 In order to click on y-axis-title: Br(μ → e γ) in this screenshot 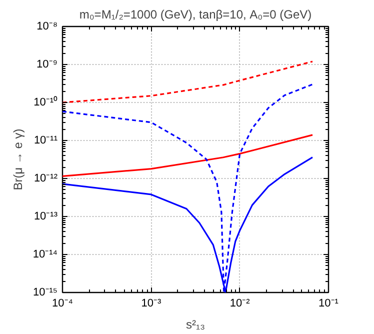, I will do `click(17, 159)`.